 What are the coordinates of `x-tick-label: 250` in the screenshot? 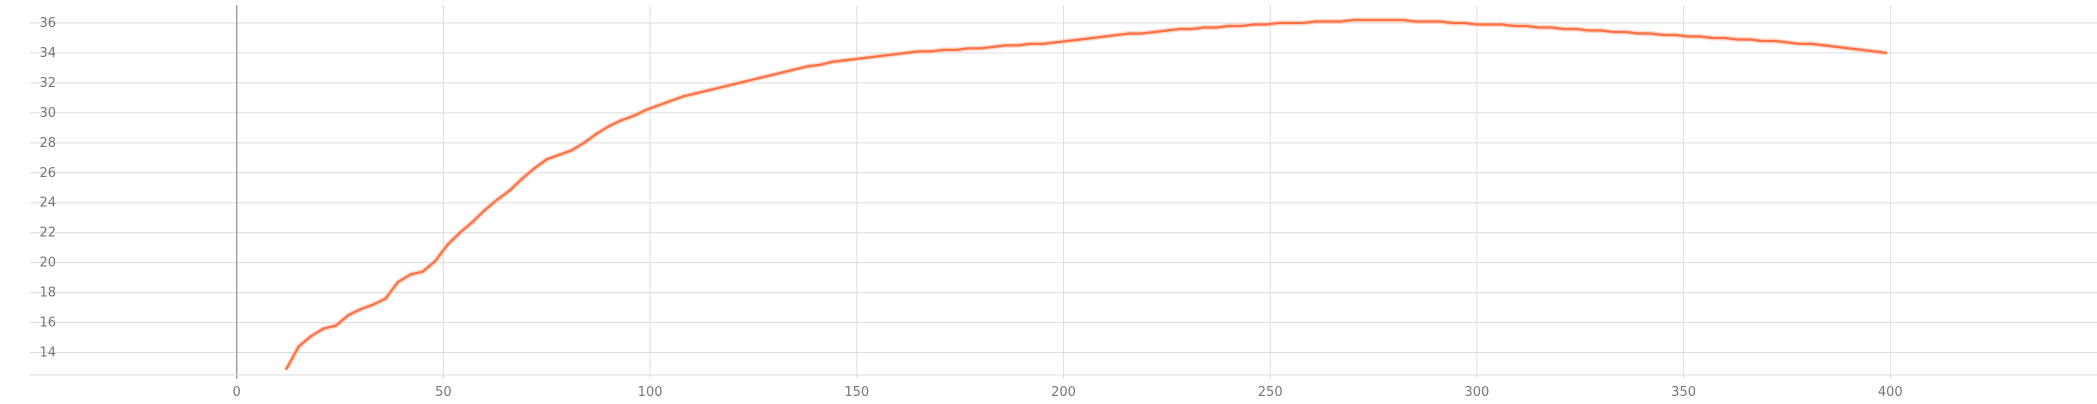 It's located at (1270, 392).